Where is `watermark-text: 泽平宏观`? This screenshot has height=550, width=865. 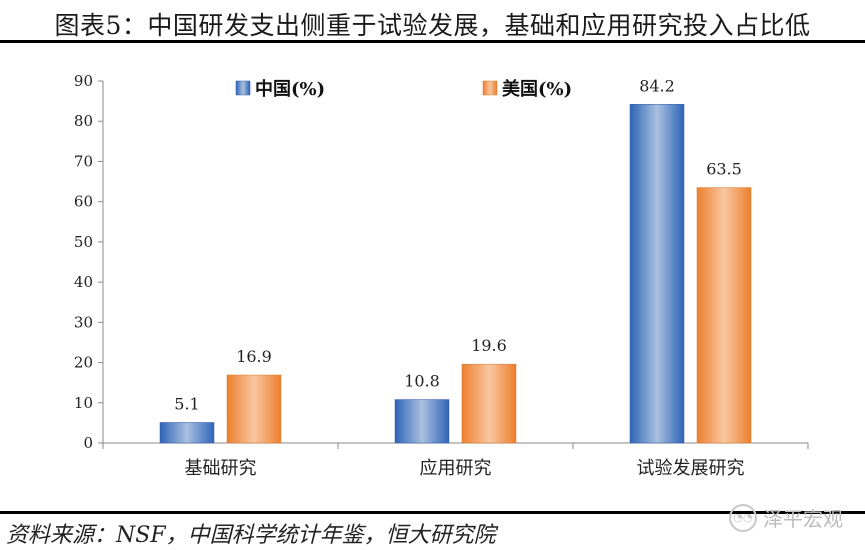 watermark-text: 泽平宏观 is located at coordinates (803, 519).